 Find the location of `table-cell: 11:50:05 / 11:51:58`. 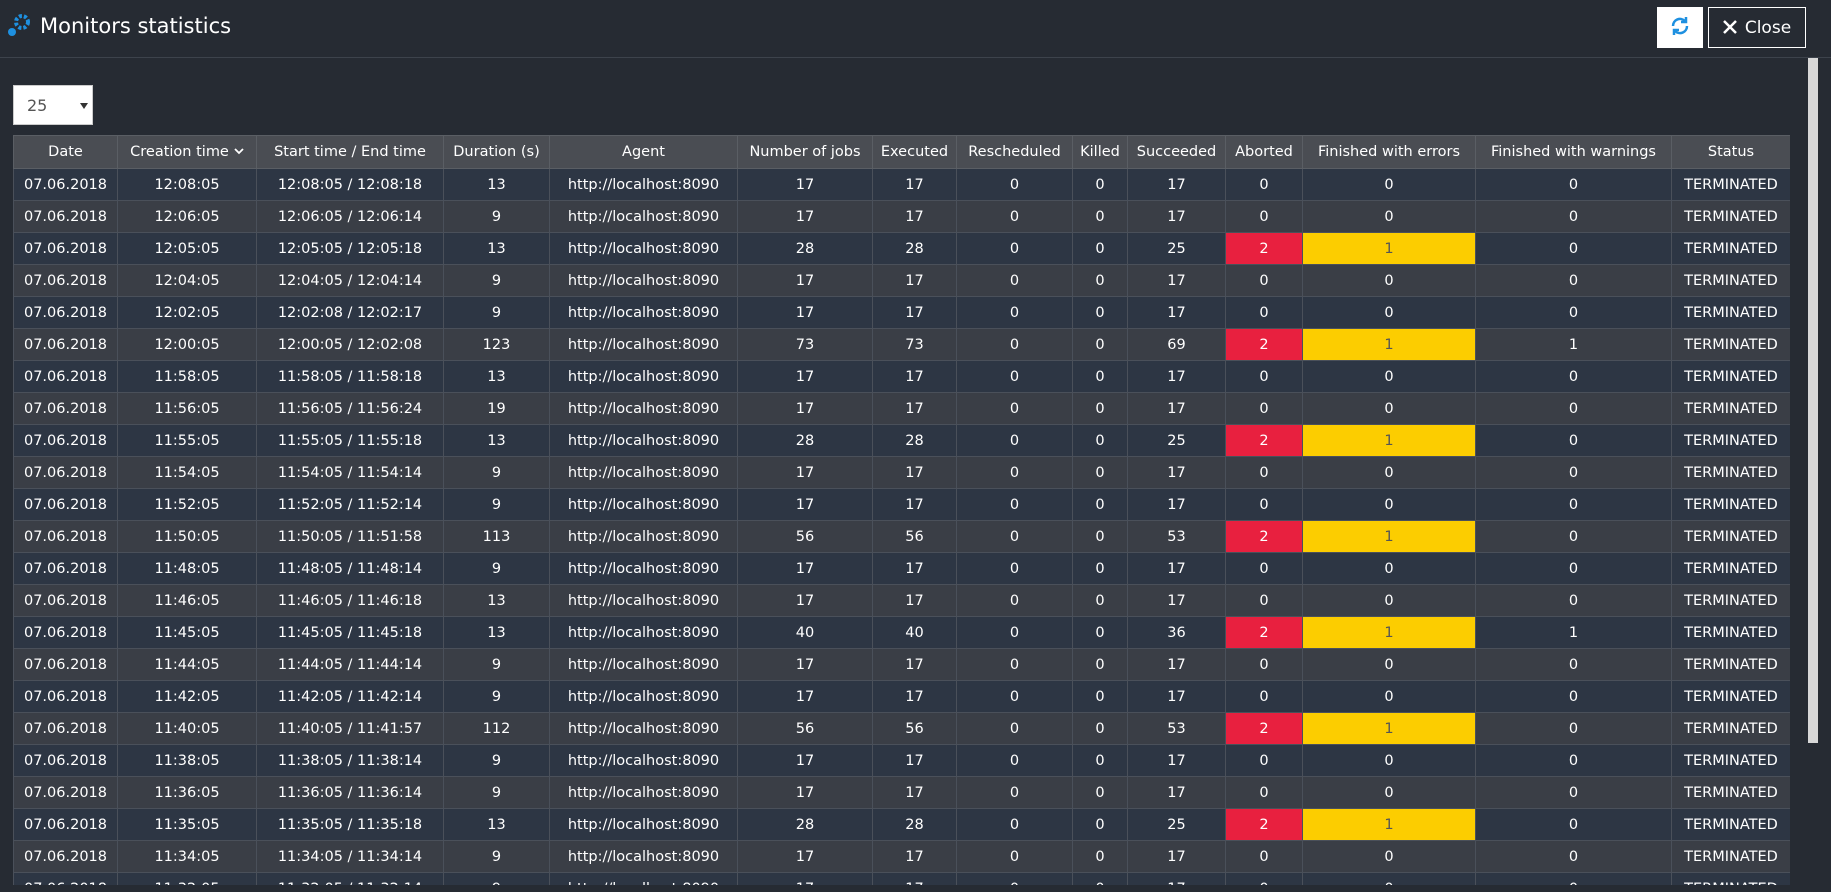

table-cell: 11:50:05 / 11:51:58 is located at coordinates (350, 536).